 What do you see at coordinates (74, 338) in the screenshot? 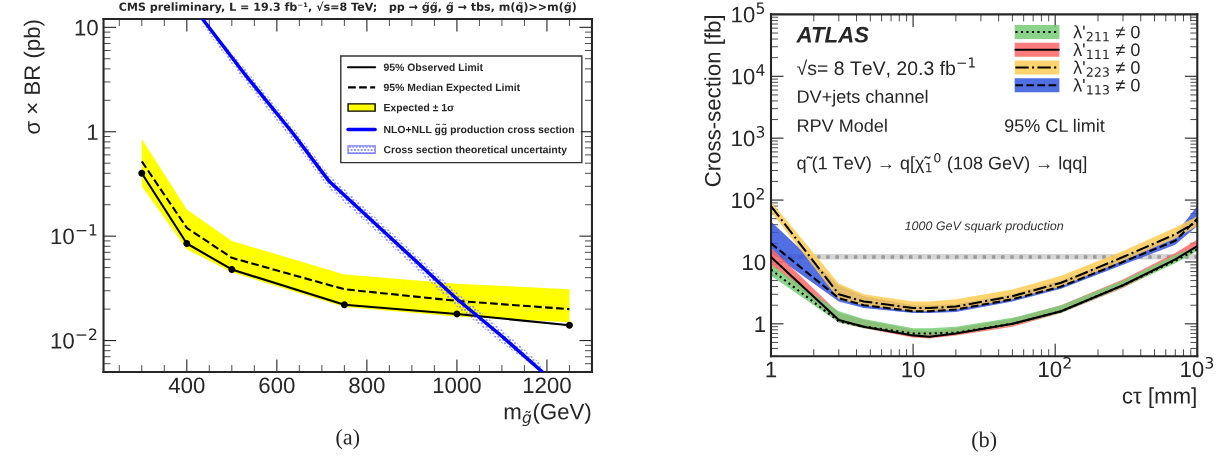
I see `y-tick-label: 10$^{−2}$` at bounding box center [74, 338].